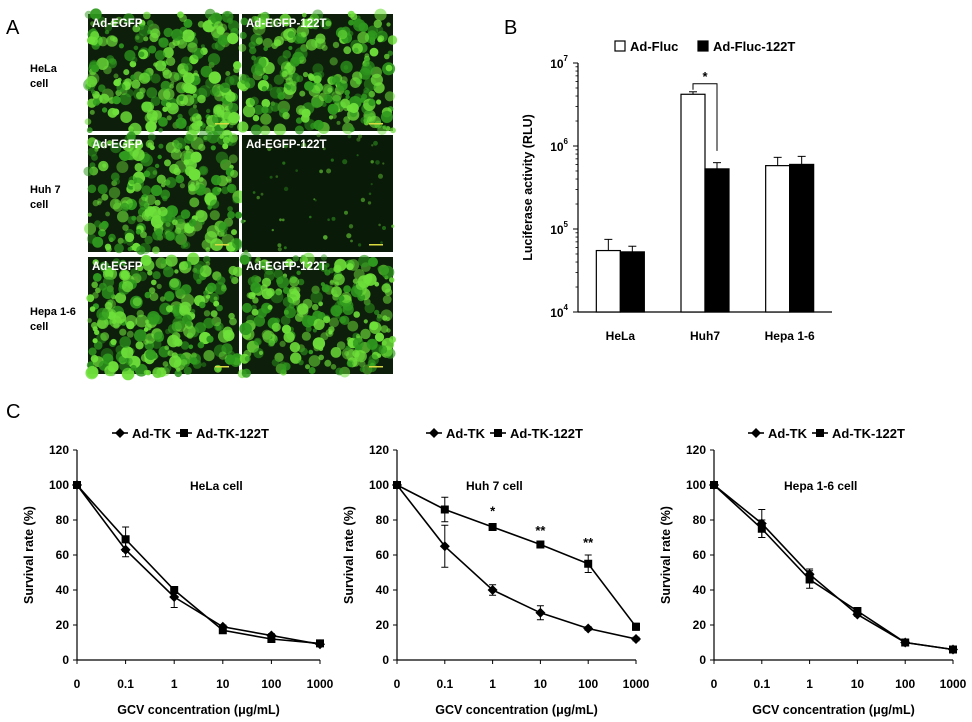  What do you see at coordinates (120, 433) in the screenshot?
I see `legend-marker-diamond` at bounding box center [120, 433].